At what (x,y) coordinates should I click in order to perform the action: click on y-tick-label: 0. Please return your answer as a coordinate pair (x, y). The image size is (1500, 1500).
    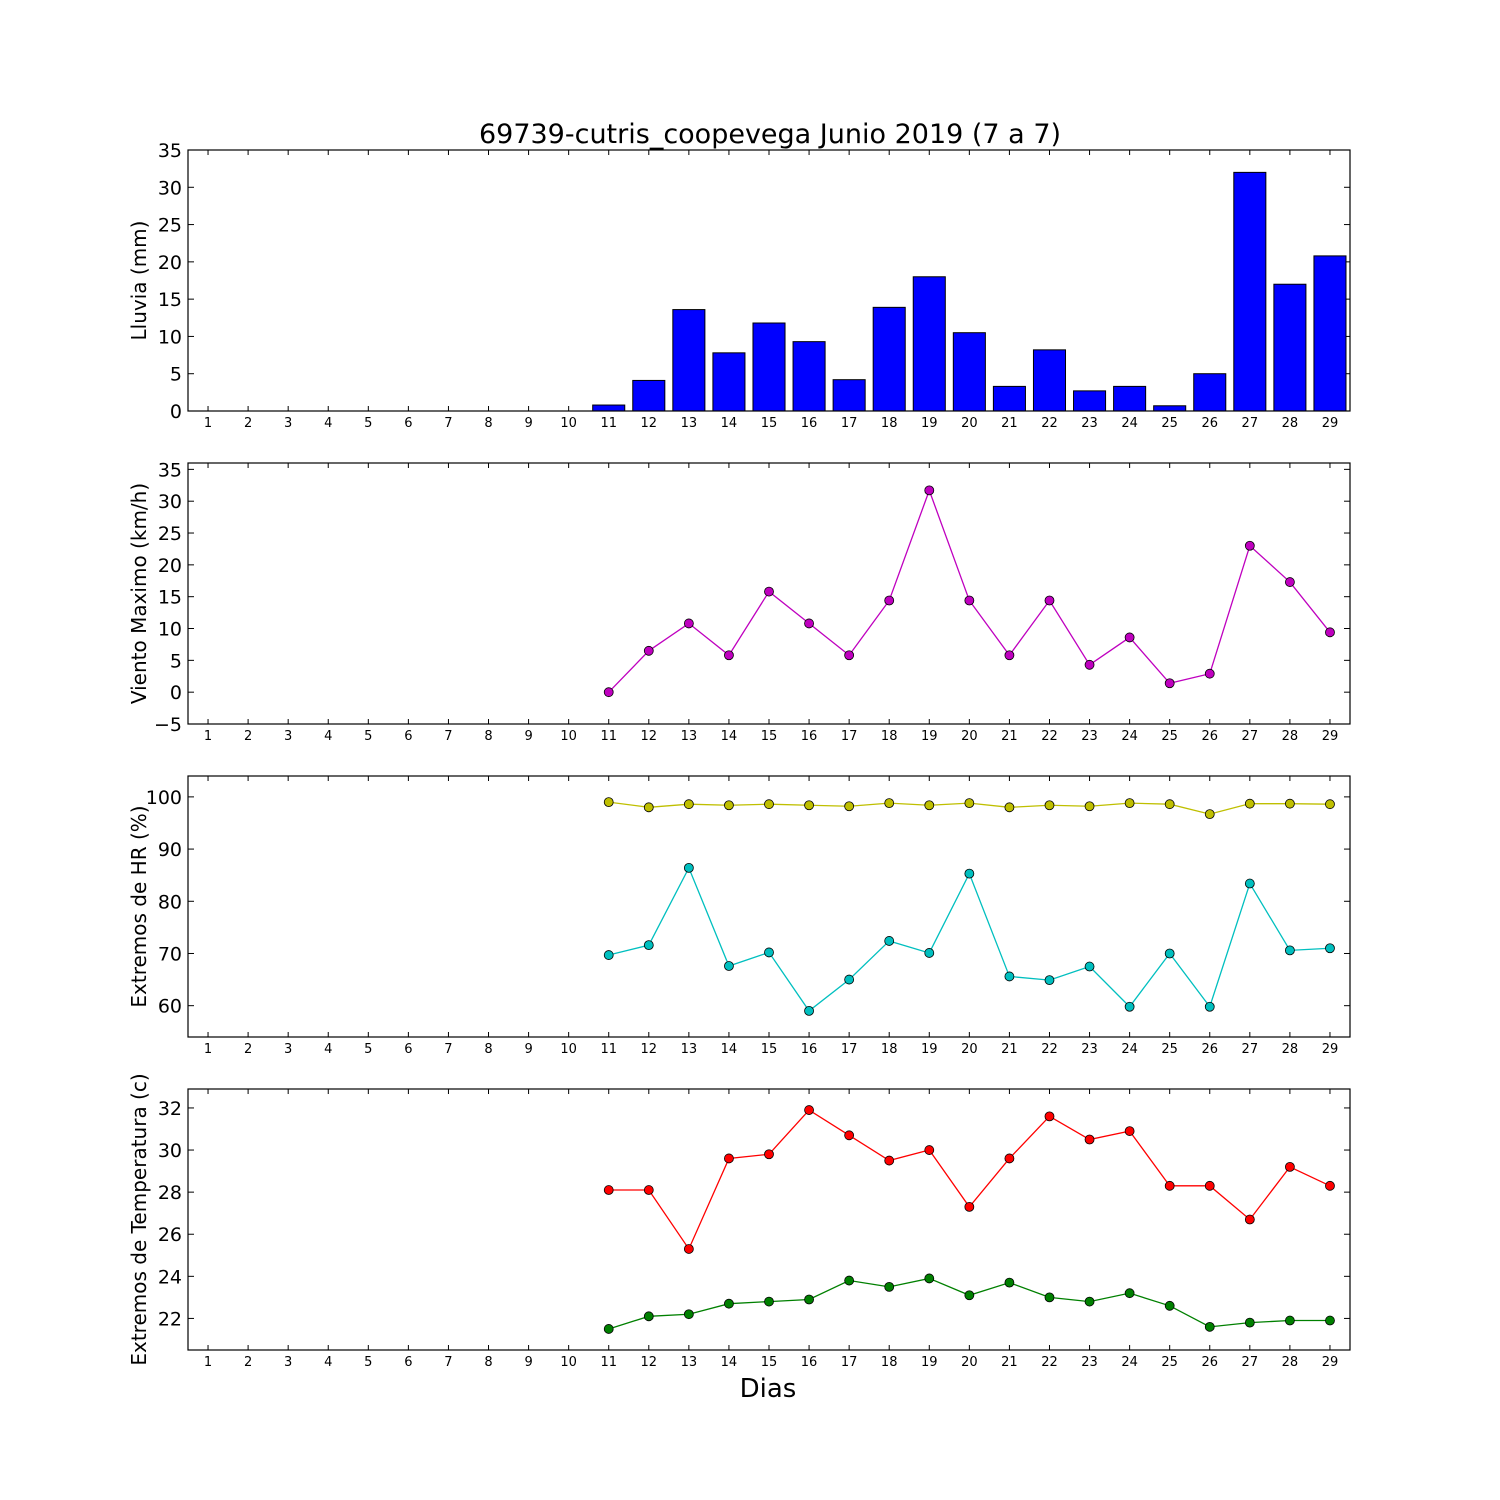
    Looking at the image, I should click on (176, 693).